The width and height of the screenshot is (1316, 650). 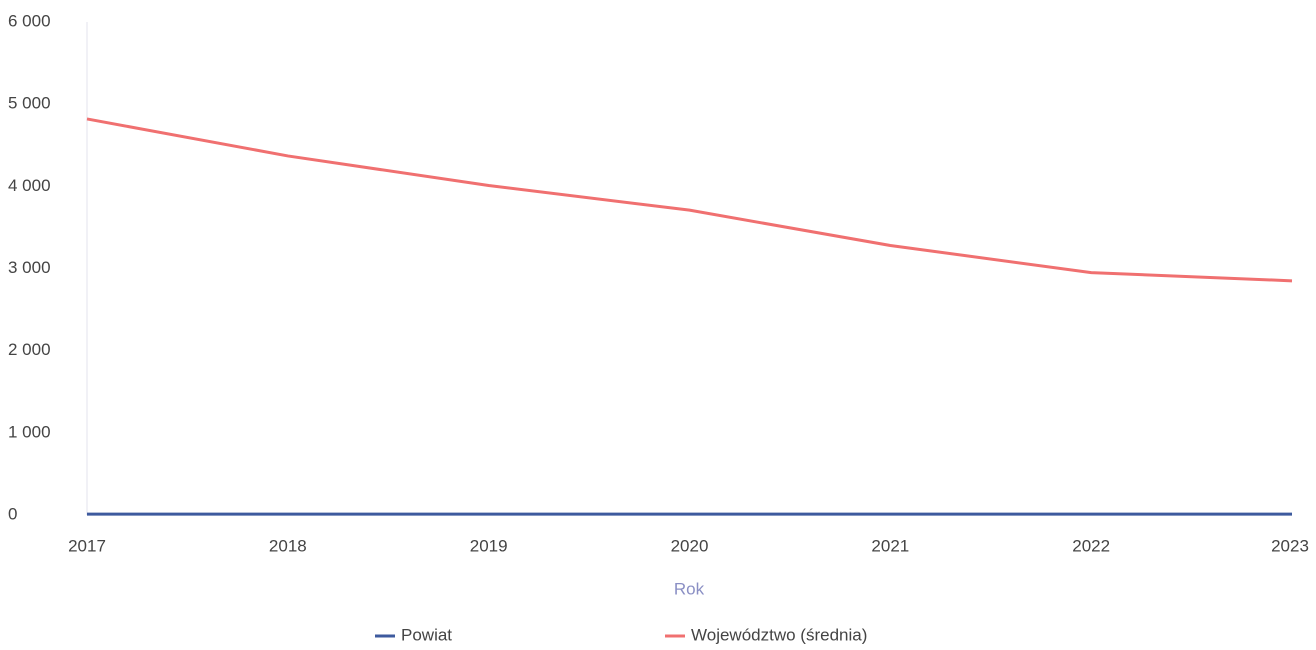 What do you see at coordinates (29, 185) in the screenshot?
I see `y-tick-label: 4 000` at bounding box center [29, 185].